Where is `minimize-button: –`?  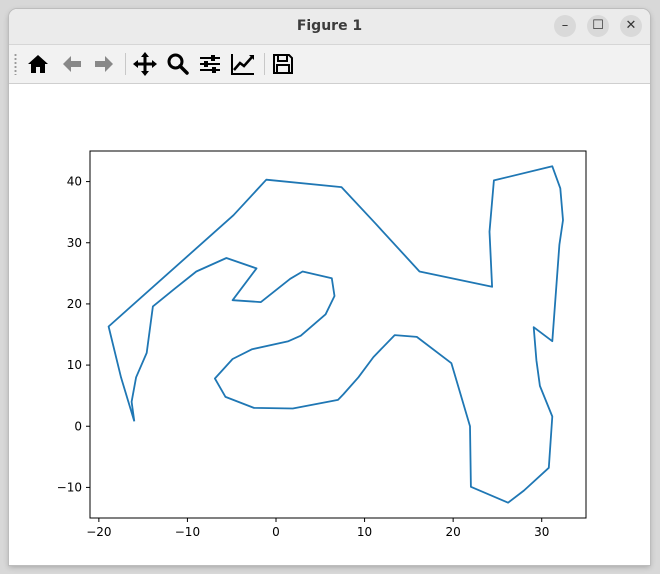
minimize-button: – is located at coordinates (565, 26).